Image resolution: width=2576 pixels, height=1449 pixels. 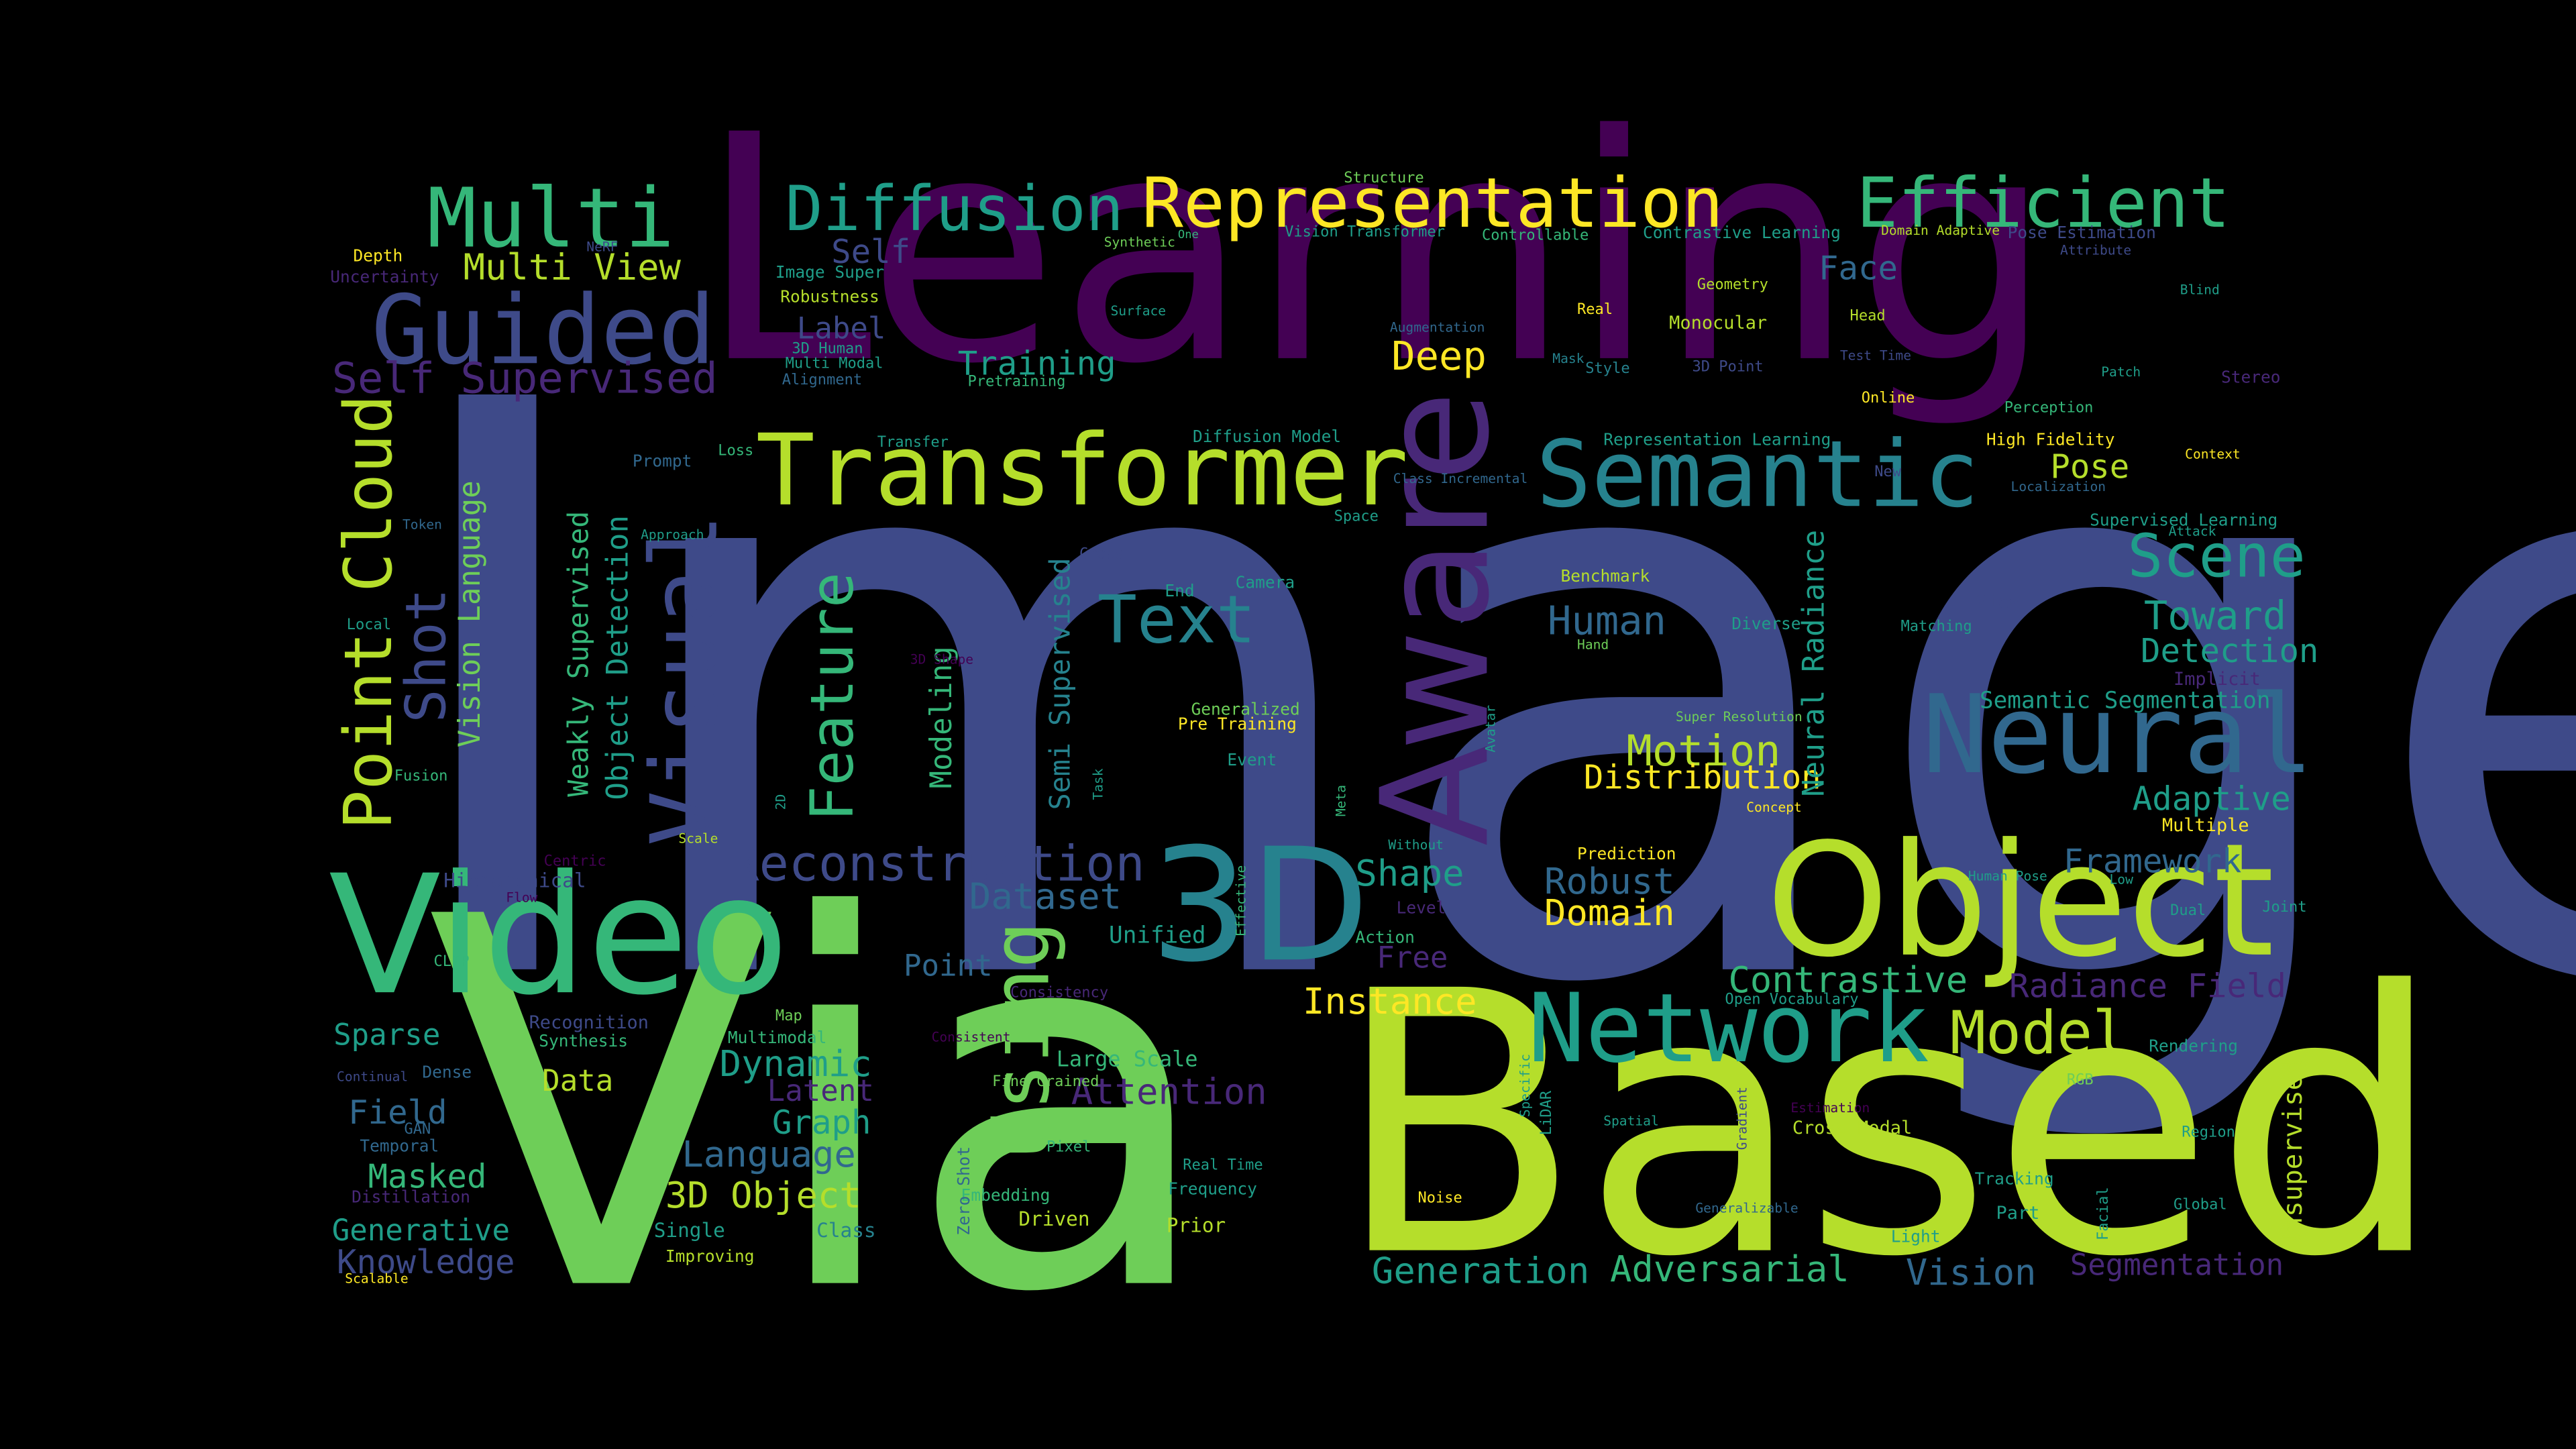 I want to click on word-contrastive-learning: Contrastive Learning, so click(x=1741, y=234).